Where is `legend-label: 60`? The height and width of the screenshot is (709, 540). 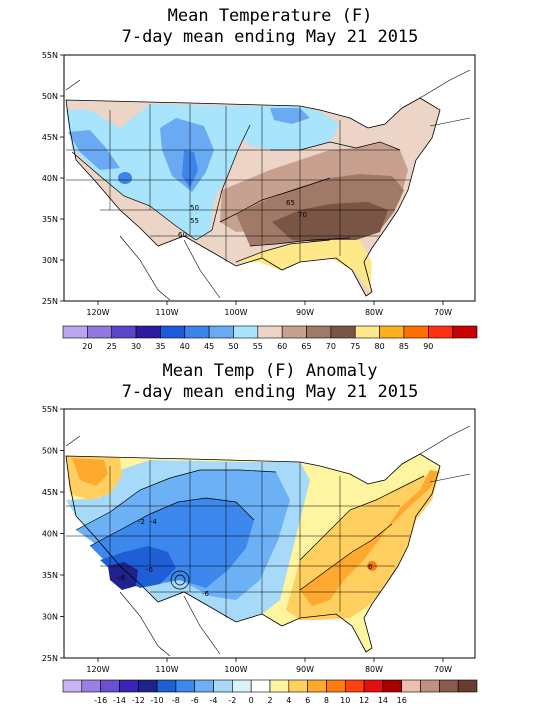
legend-label: 60 is located at coordinates (282, 346).